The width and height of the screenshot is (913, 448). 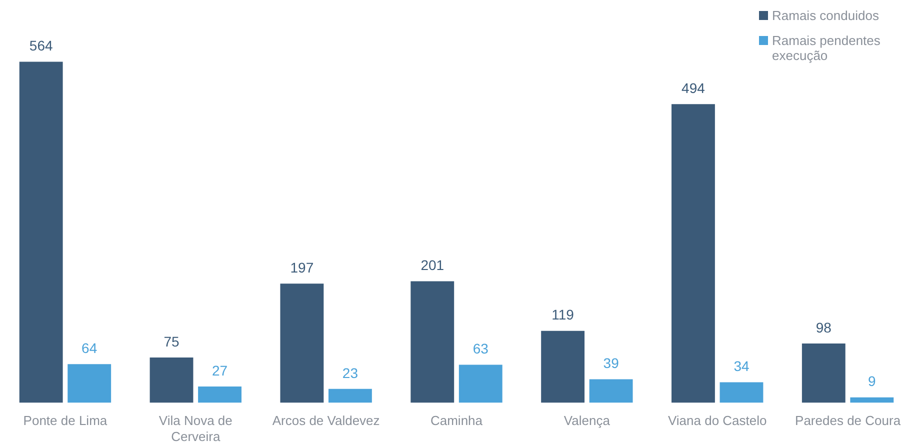 I want to click on x-tick-label: Paredes de Coura, so click(x=848, y=420).